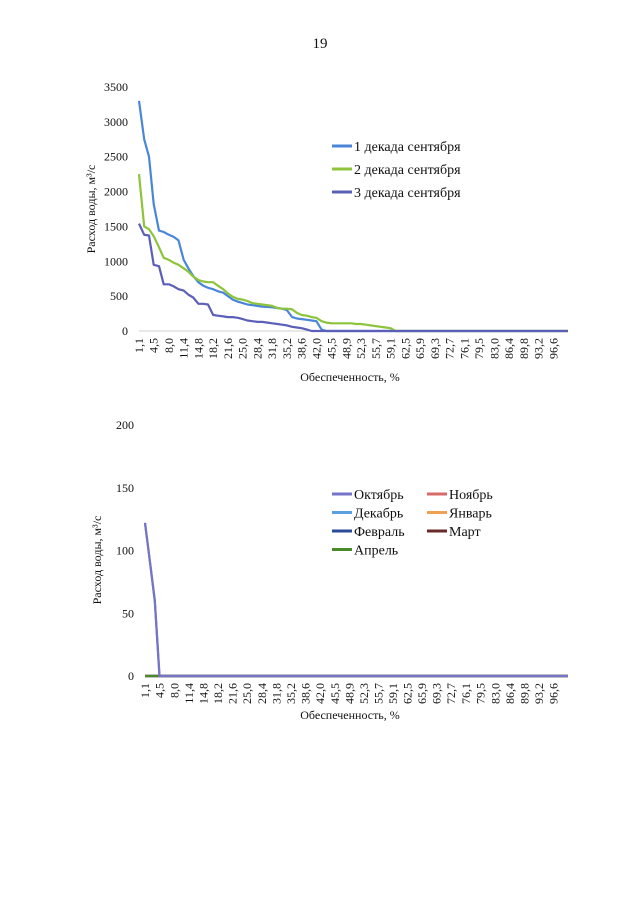 This screenshot has height=905, width=640. I want to click on y-tick-label: 3500, so click(116, 87).